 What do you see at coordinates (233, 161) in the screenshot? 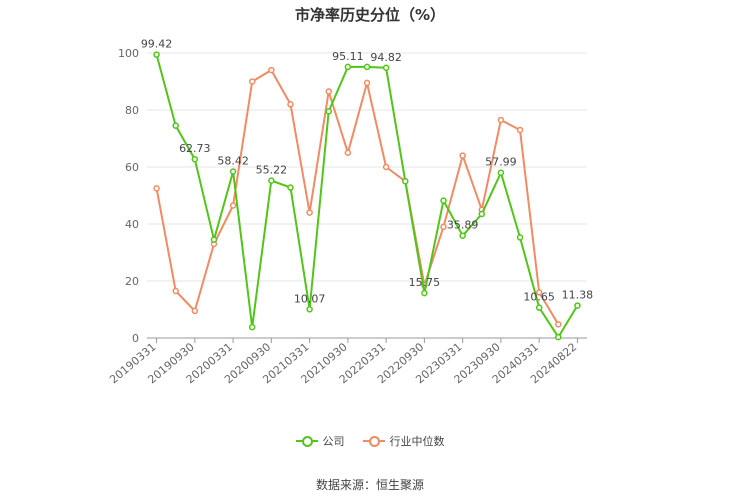
I see `data-label: 58.42` at bounding box center [233, 161].